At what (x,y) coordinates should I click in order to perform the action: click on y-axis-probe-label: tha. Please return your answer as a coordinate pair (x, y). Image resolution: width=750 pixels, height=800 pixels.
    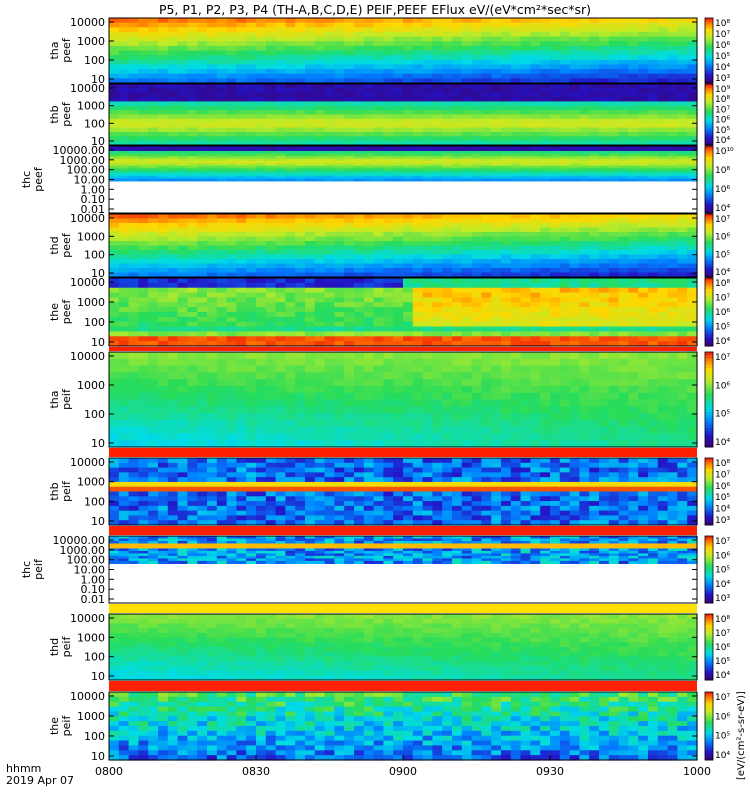
    Looking at the image, I should click on (54, 50).